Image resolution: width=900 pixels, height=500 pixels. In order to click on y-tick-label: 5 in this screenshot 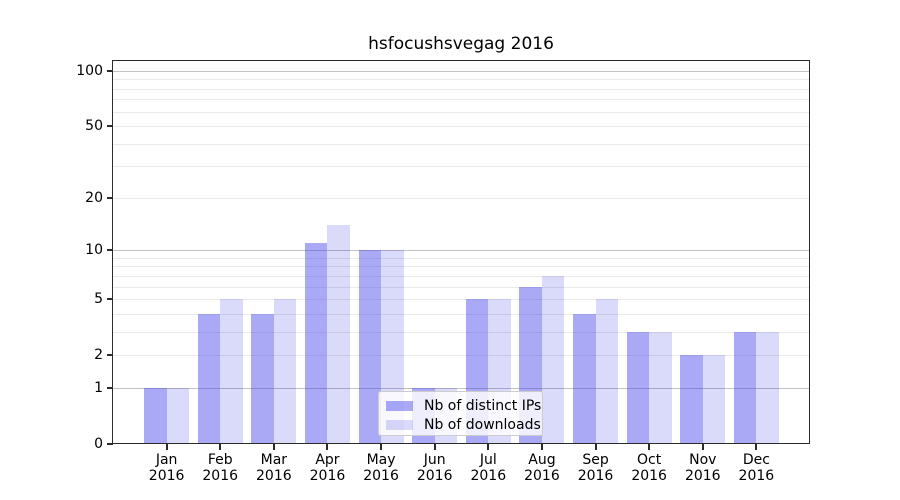, I will do `click(98, 299)`.